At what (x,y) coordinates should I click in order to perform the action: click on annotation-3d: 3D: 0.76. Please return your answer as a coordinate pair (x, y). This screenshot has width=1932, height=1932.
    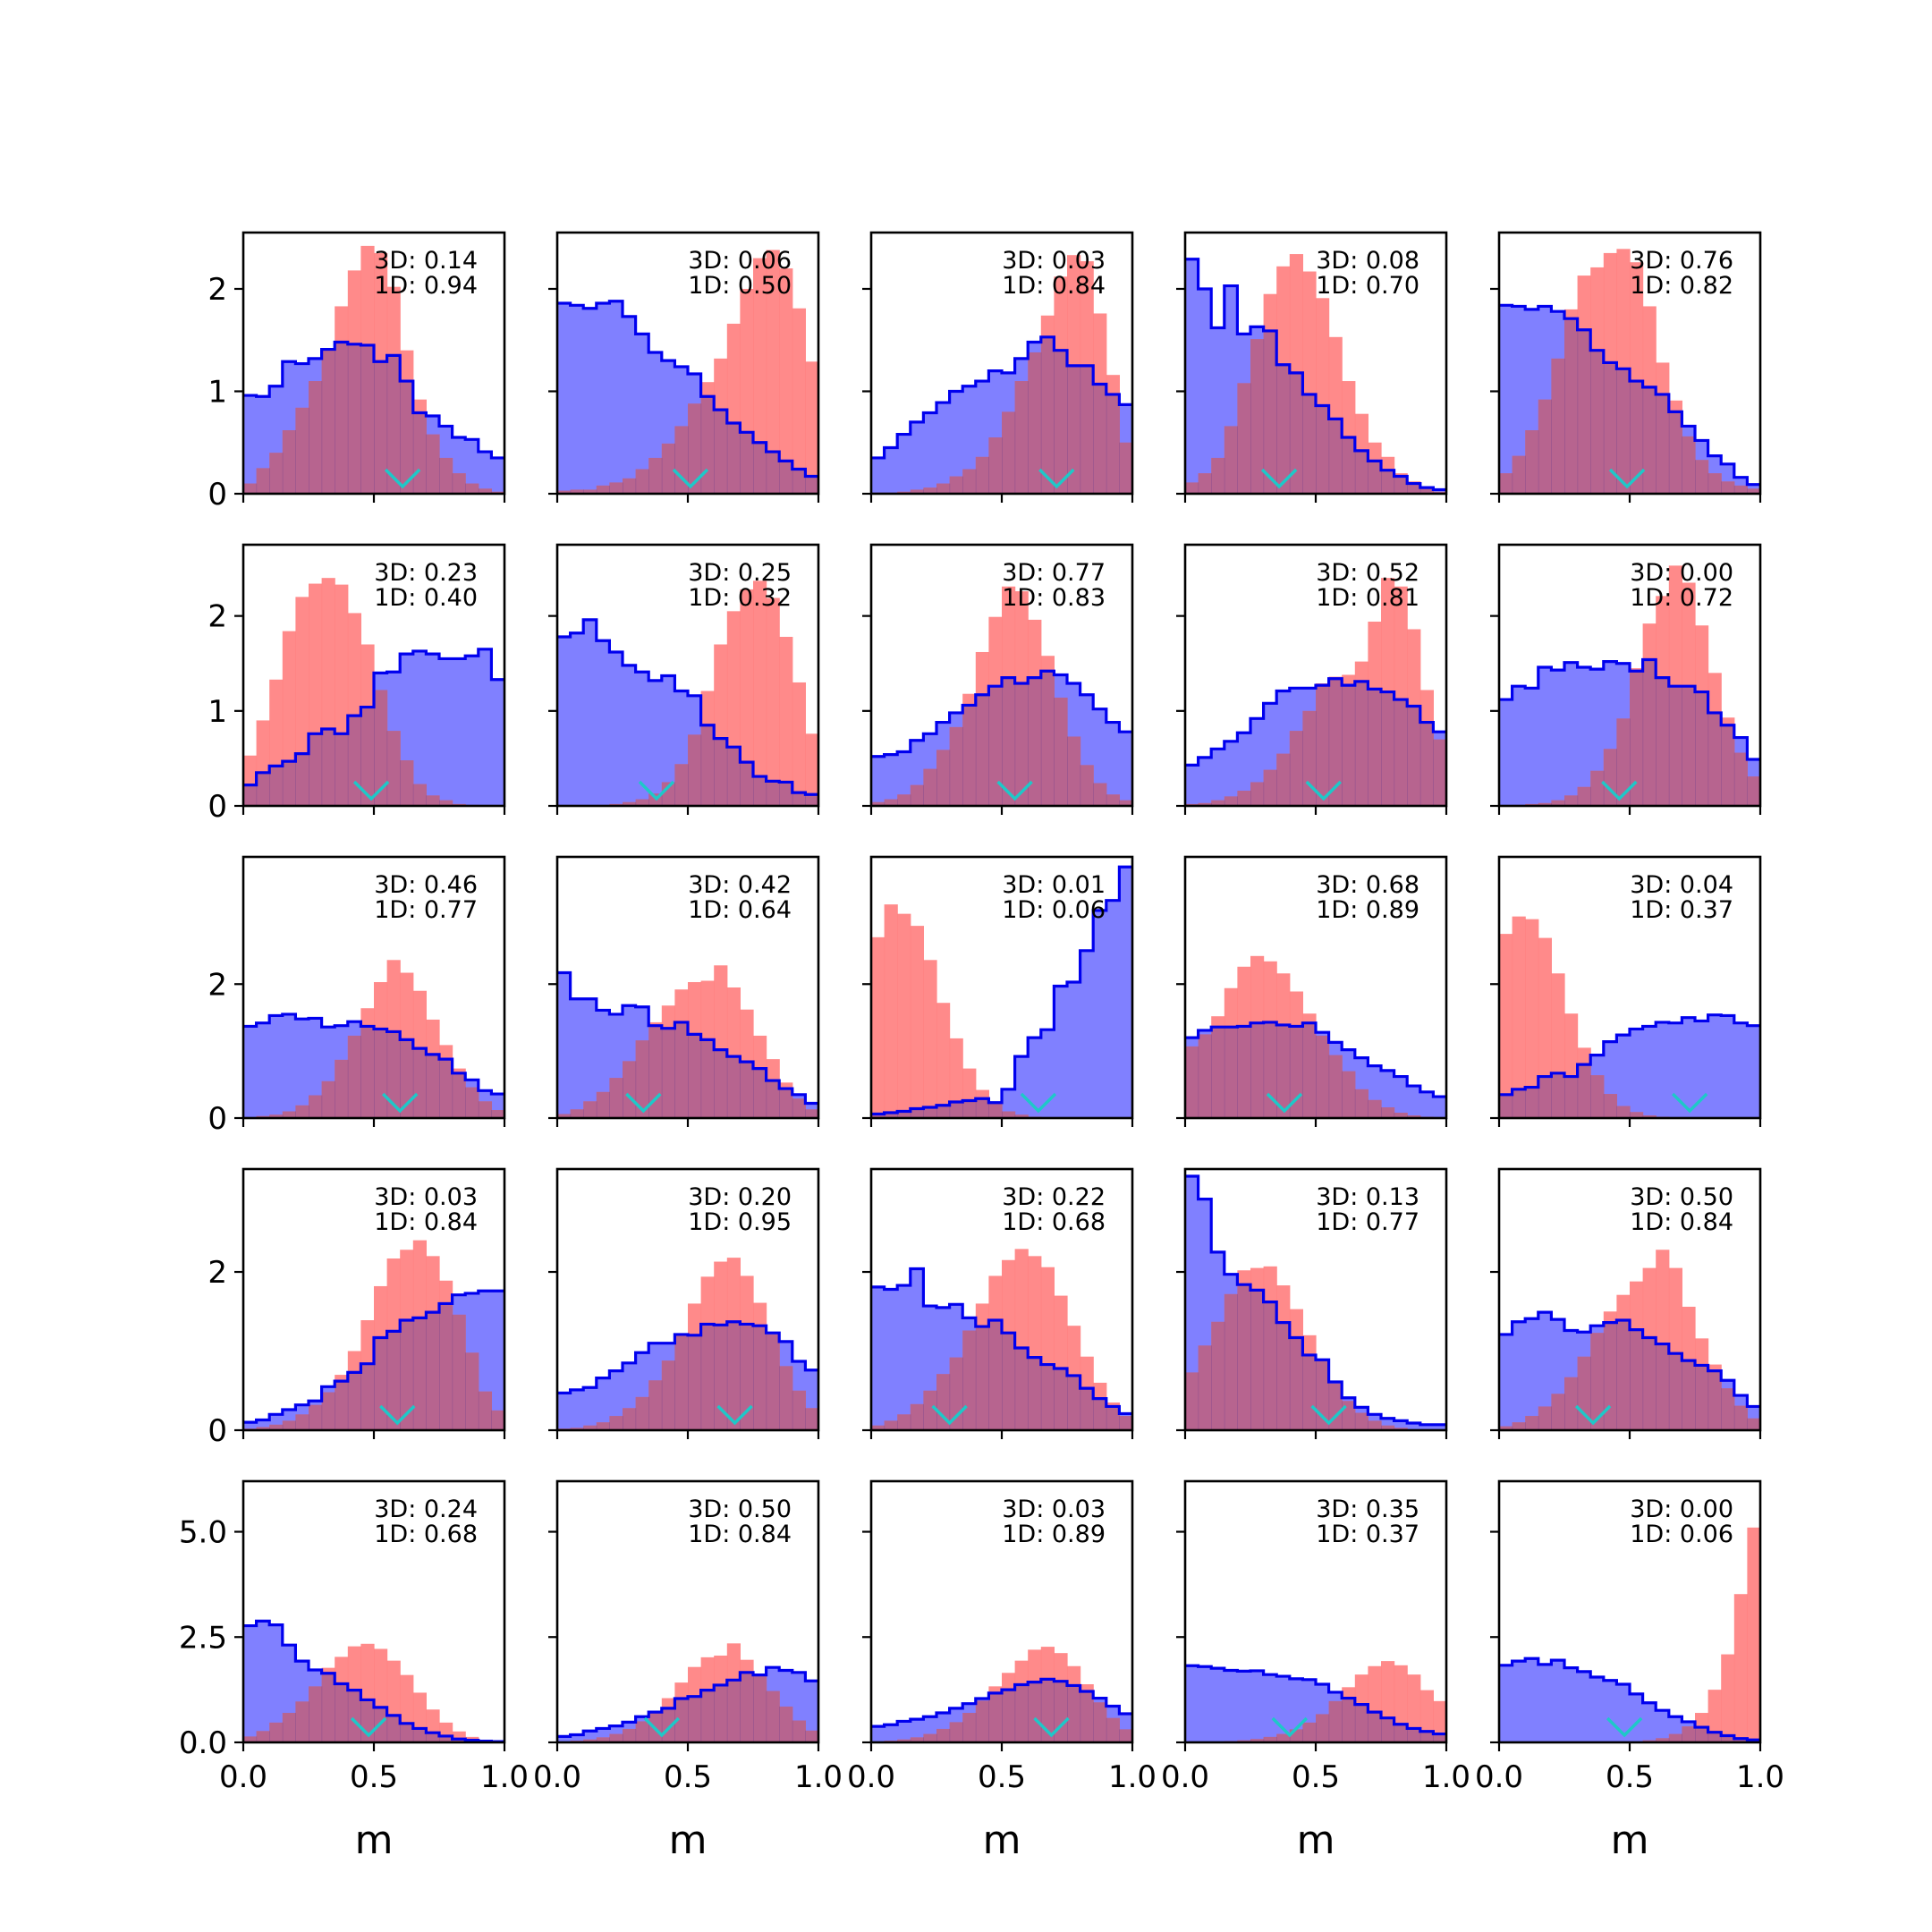
    Looking at the image, I should click on (1681, 261).